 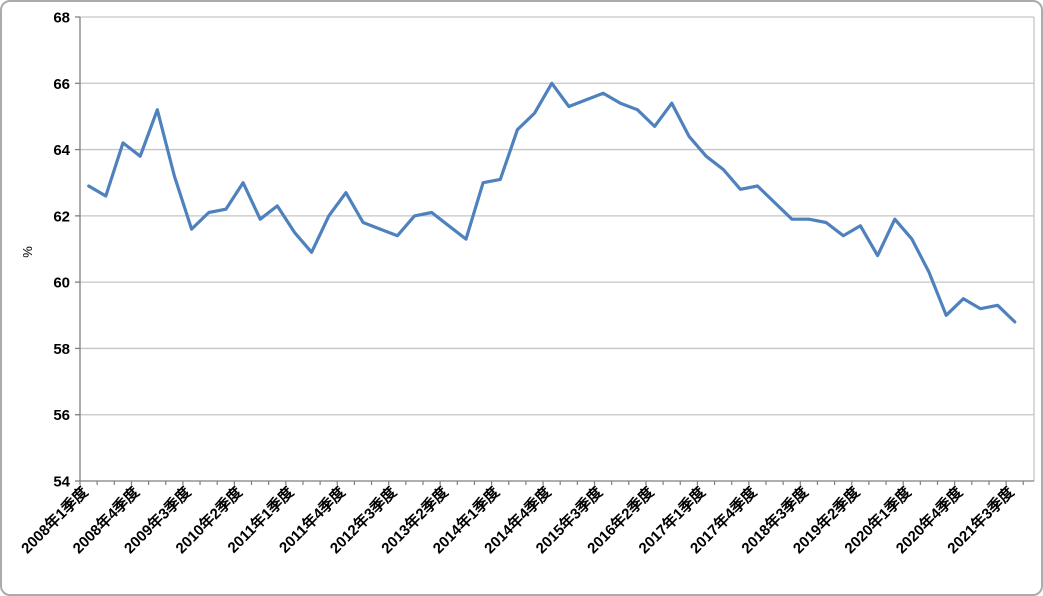 What do you see at coordinates (61, 283) in the screenshot?
I see `y-tick-label: 60` at bounding box center [61, 283].